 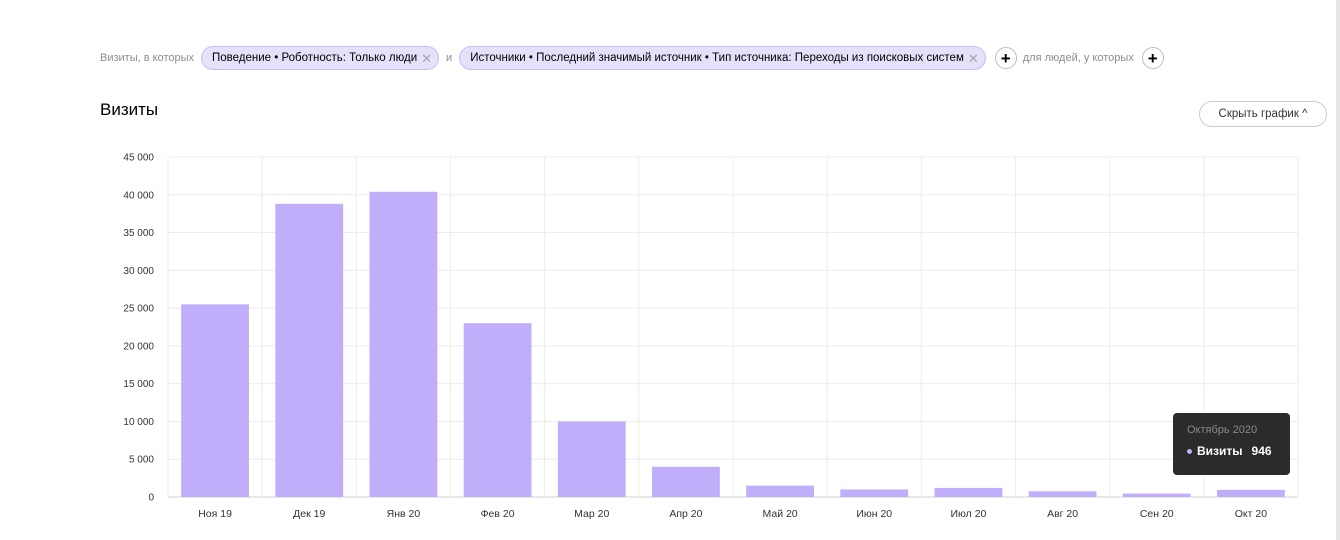 What do you see at coordinates (591, 514) in the screenshot?
I see `x-tick-label: Мар 20` at bounding box center [591, 514].